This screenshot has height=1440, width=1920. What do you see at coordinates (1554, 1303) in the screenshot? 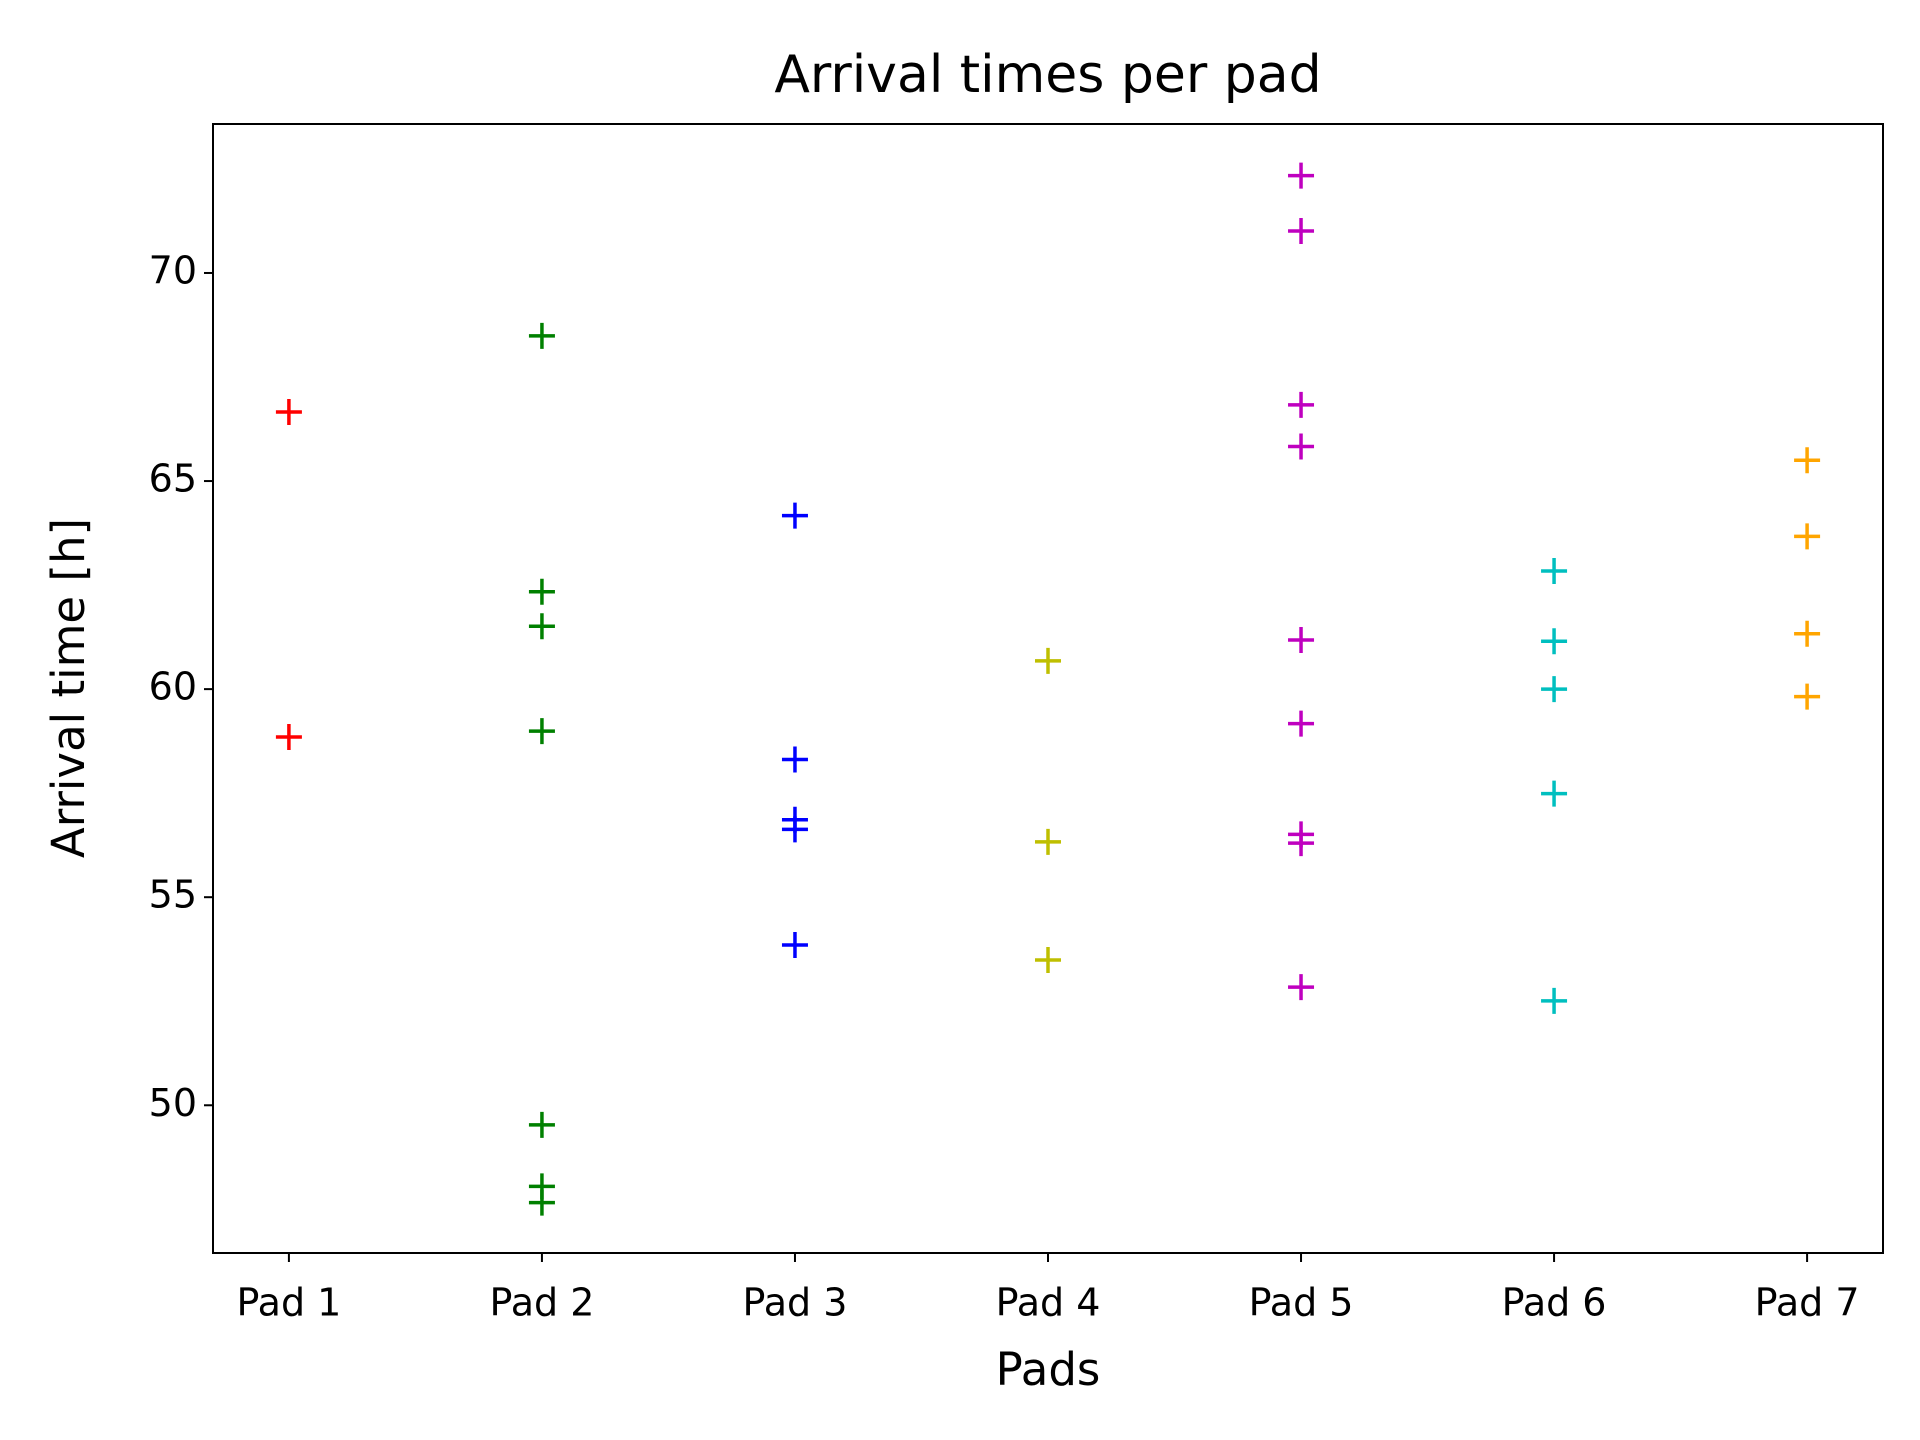
I see `x-tick-label: Pad 6` at bounding box center [1554, 1303].